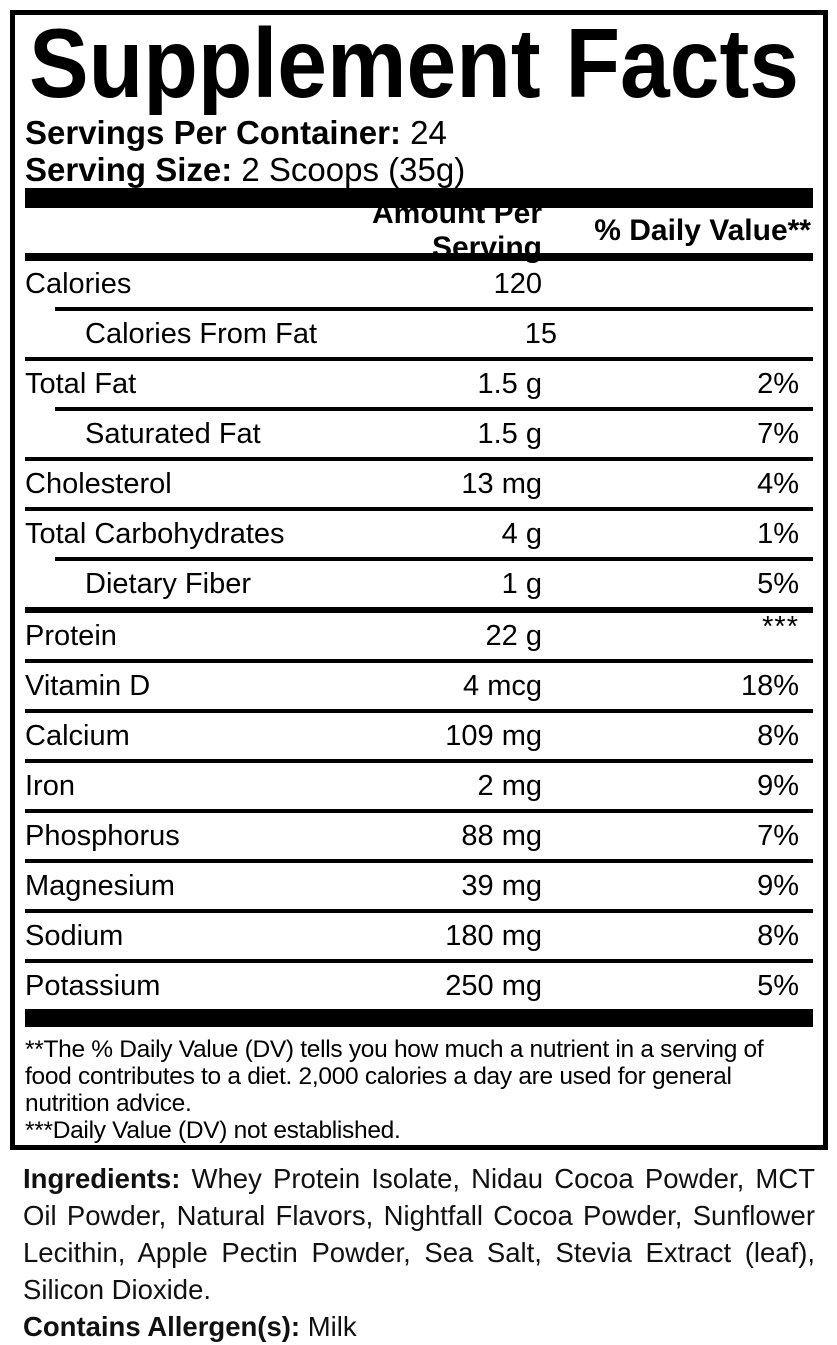  What do you see at coordinates (168, 583) in the screenshot?
I see `nutrient-name: Dietary Fiber` at bounding box center [168, 583].